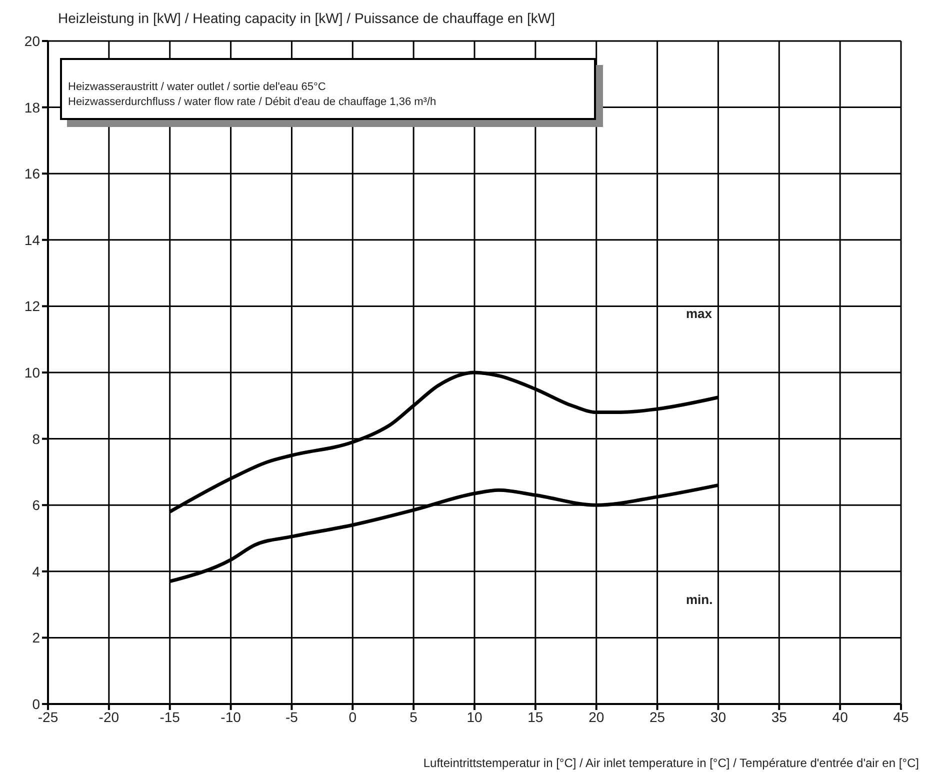  I want to click on y-tick-label: 12, so click(32, 306).